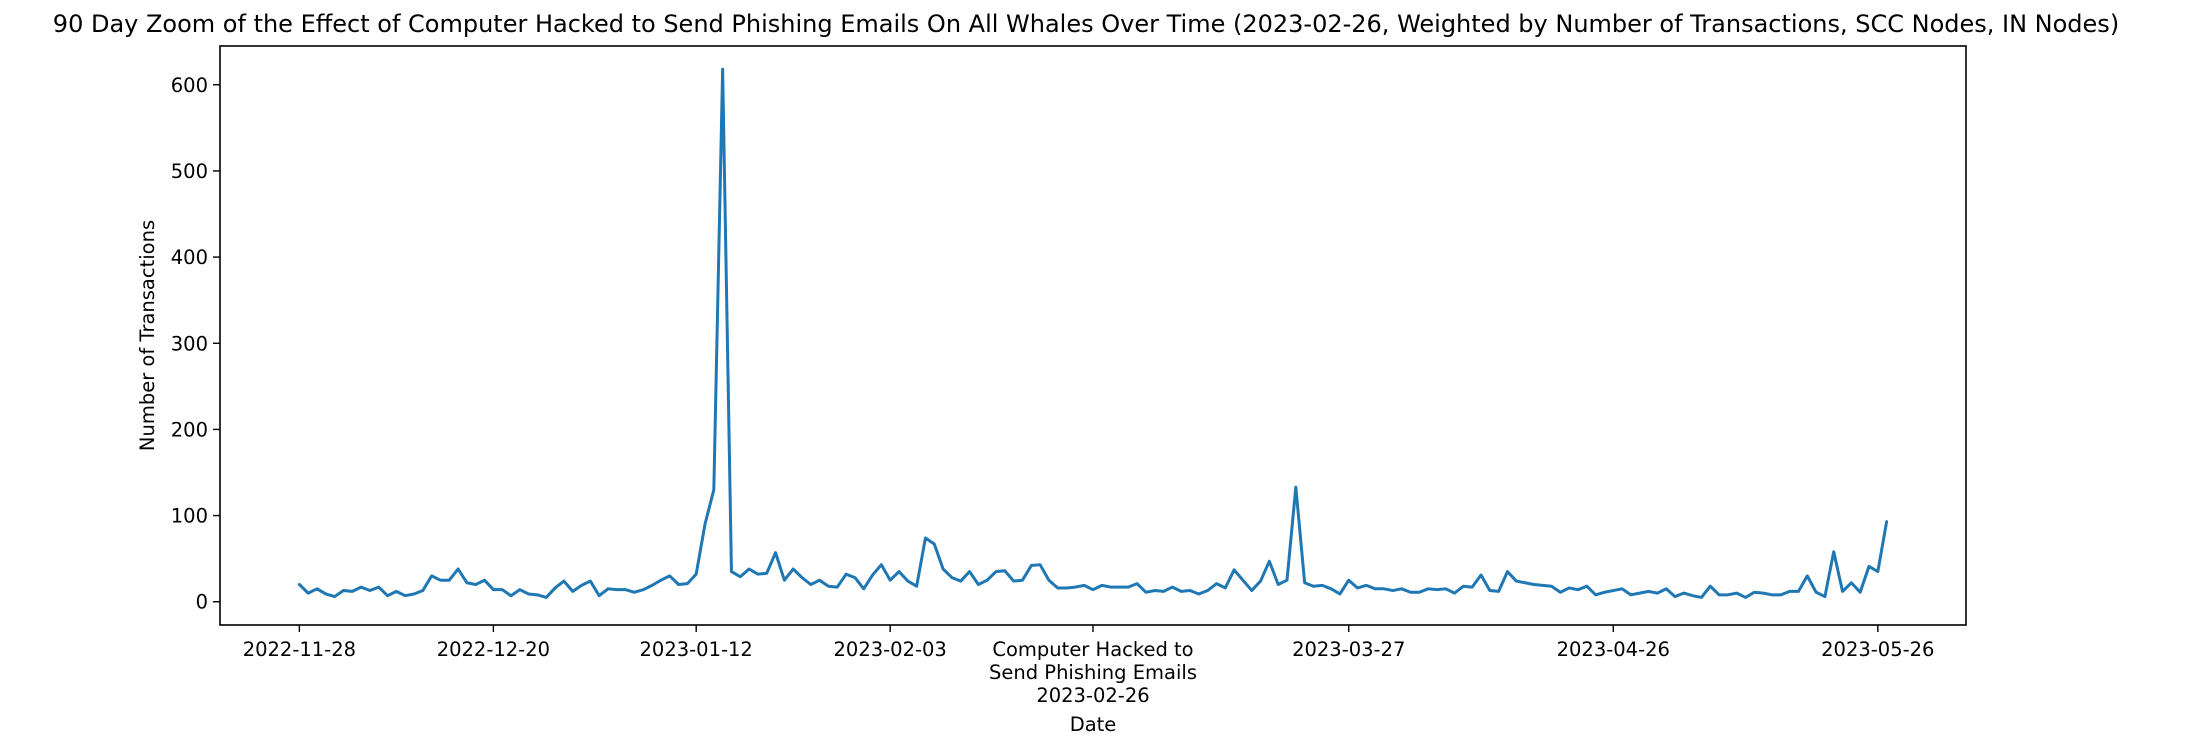 The image size is (2186, 748). Describe the element at coordinates (1613, 649) in the screenshot. I see `x-tick-label: 2023-04-26` at that location.